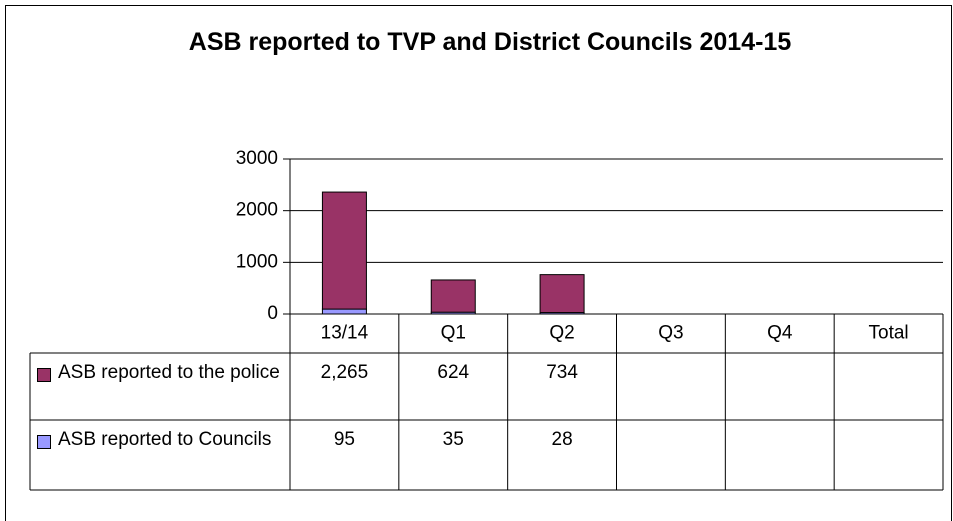 Image resolution: width=953 pixels, height=521 pixels. Describe the element at coordinates (169, 372) in the screenshot. I see `legend-label: ASB reported to the police` at that location.